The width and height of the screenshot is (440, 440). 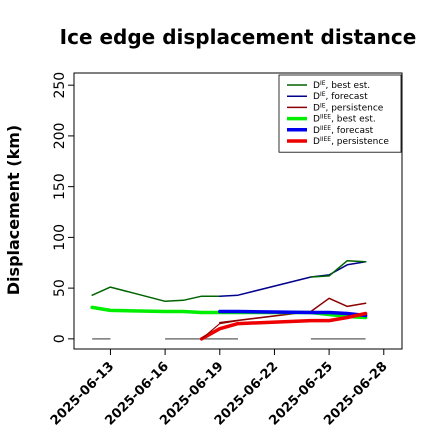 What do you see at coordinates (348, 107) in the screenshot?
I see `legend-label: DIE, persistence` at bounding box center [348, 107].